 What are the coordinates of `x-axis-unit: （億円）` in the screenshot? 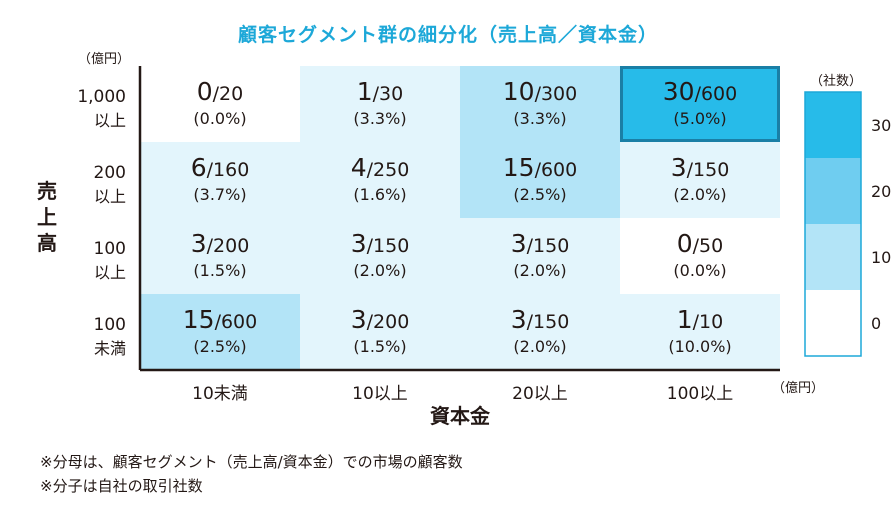 It's located at (798, 388).